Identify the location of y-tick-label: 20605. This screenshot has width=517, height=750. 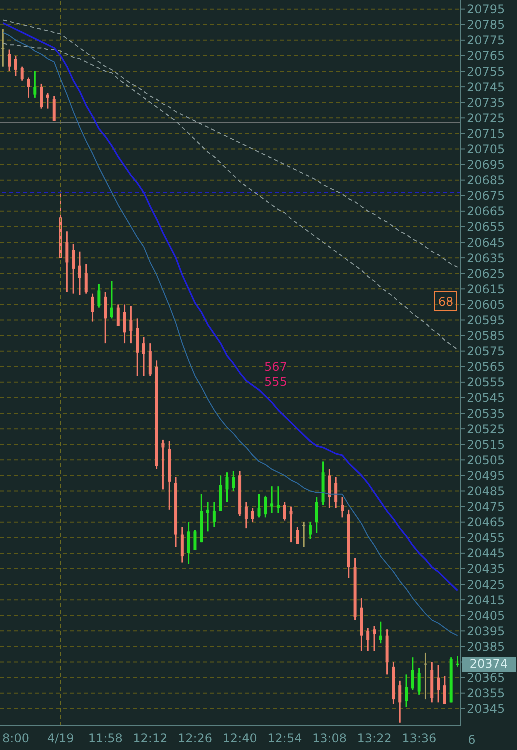
(486, 305).